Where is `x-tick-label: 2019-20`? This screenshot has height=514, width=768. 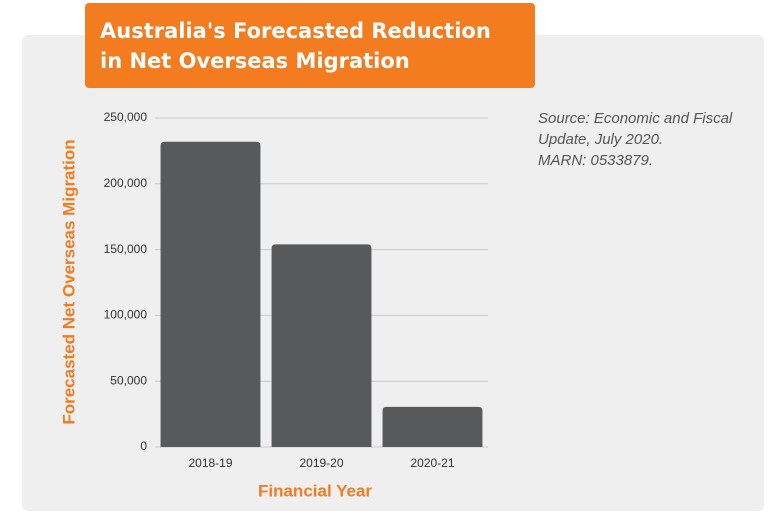 x-tick-label: 2019-20 is located at coordinates (321, 463).